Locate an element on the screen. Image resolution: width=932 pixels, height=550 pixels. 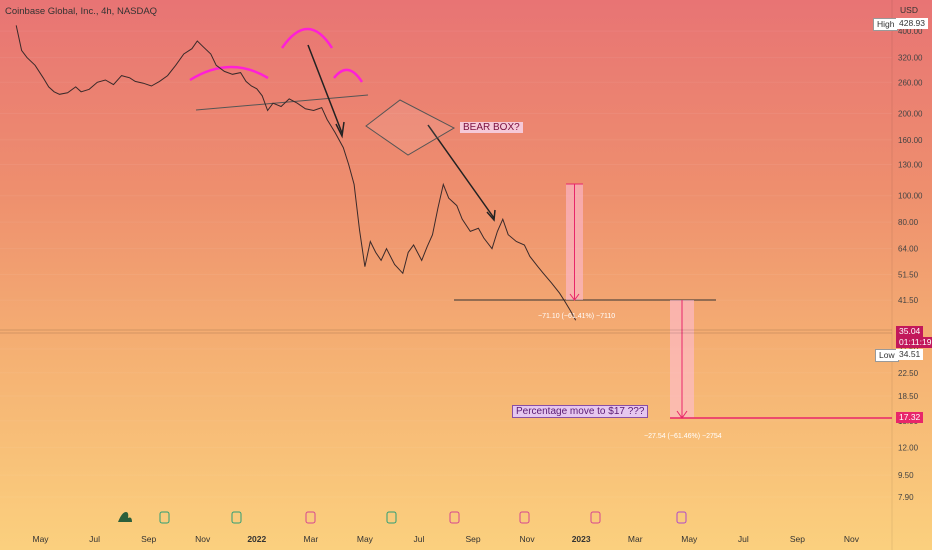
left-shoulder-arc is located at coordinates (229, 73).